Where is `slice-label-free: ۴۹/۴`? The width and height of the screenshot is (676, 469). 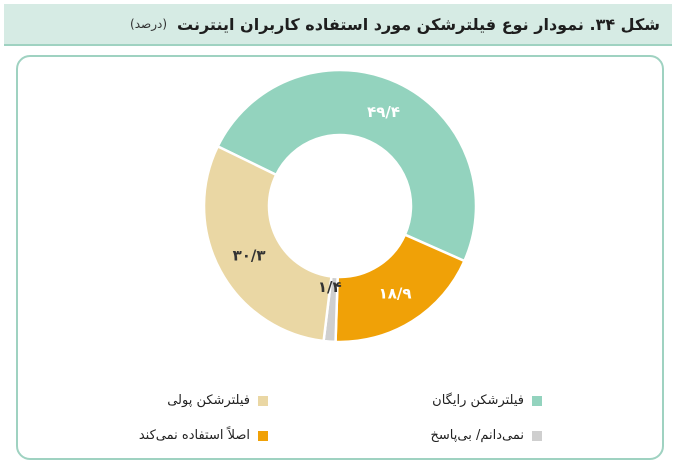
slice-label-free: ۴۹/۴ is located at coordinates (383, 112).